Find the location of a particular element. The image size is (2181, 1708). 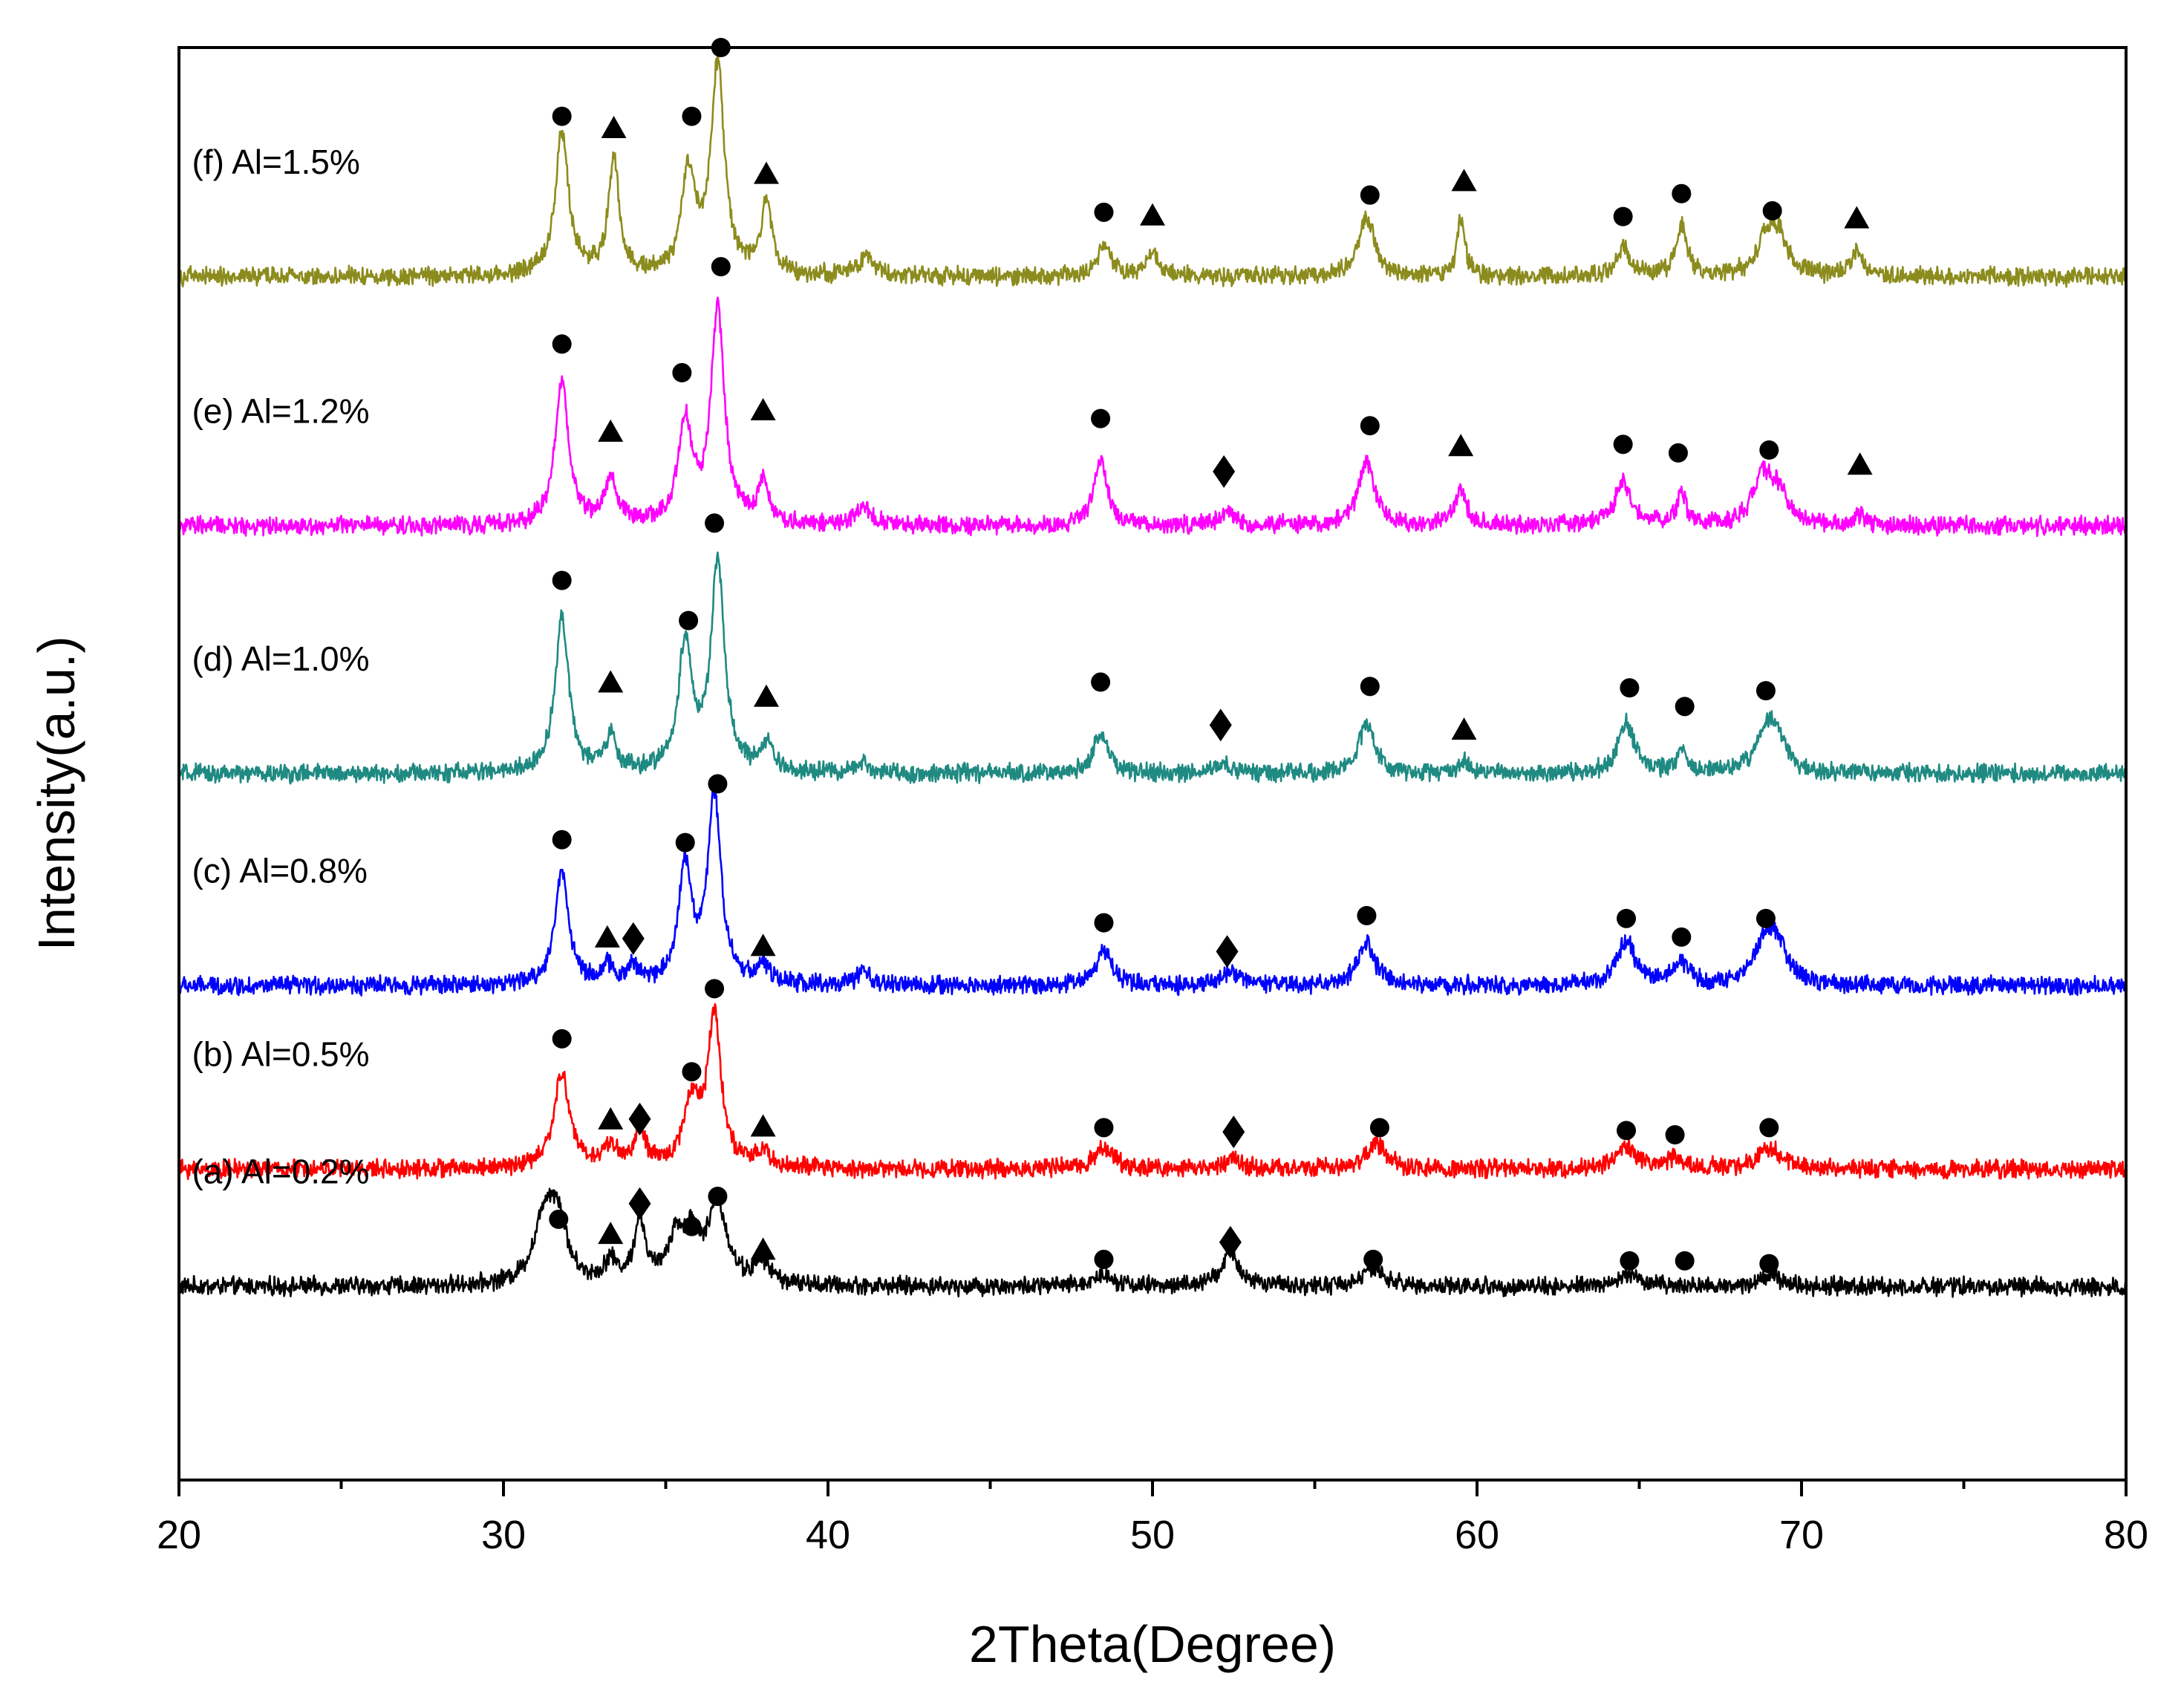

series-label: (e) Al=1.2% is located at coordinates (280, 410).